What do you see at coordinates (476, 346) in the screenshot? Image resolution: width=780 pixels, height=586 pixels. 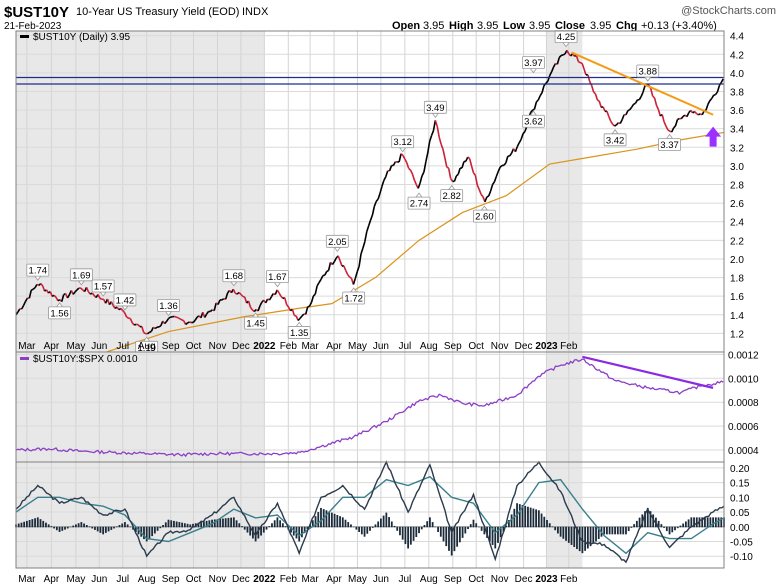 I see `x-tick-label: Oct` at bounding box center [476, 346].